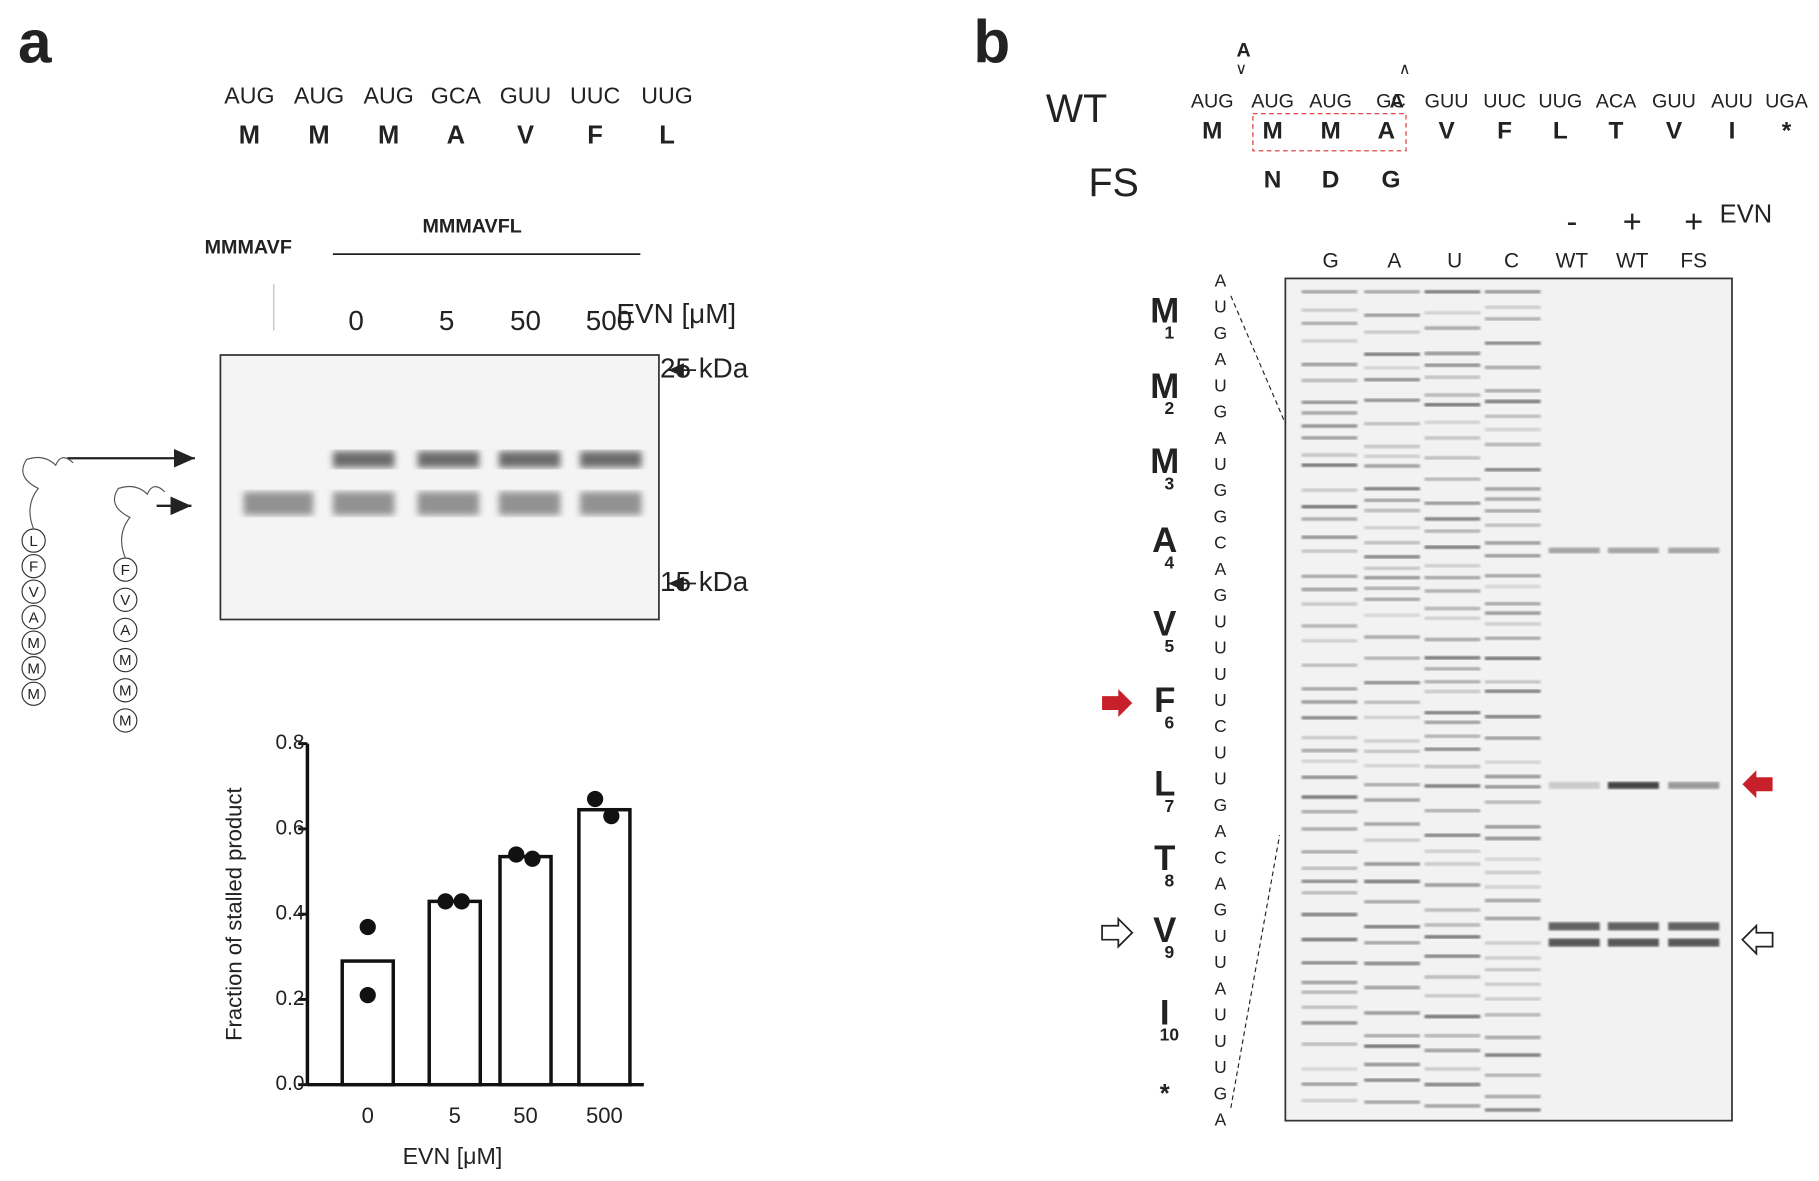 The image size is (1819, 1181). I want to click on lane-label: 50, so click(525, 320).